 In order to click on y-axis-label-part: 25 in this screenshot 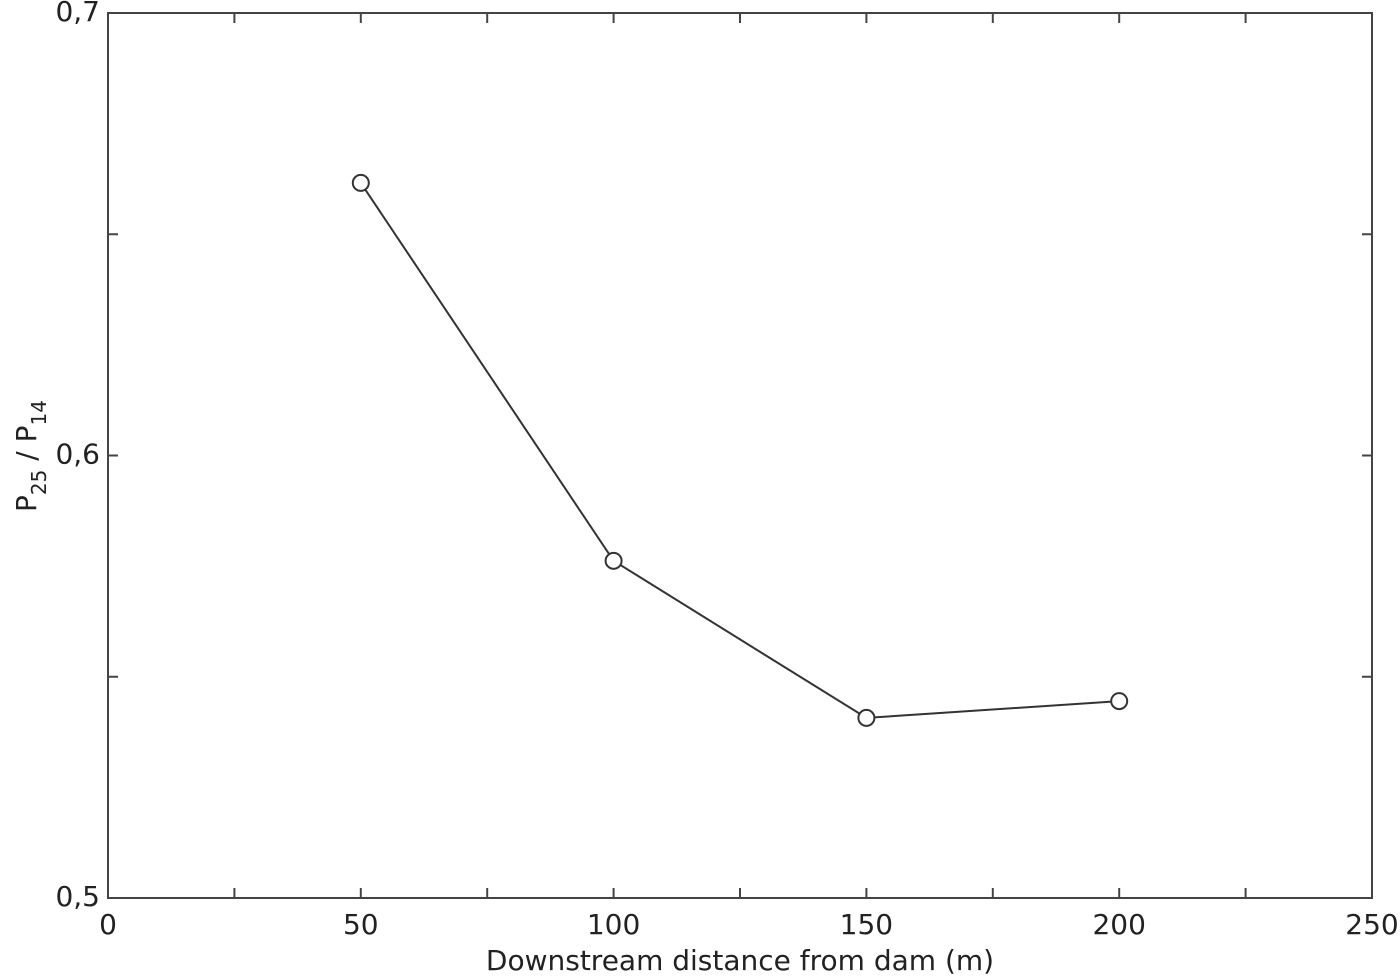, I will do `click(39, 482)`.